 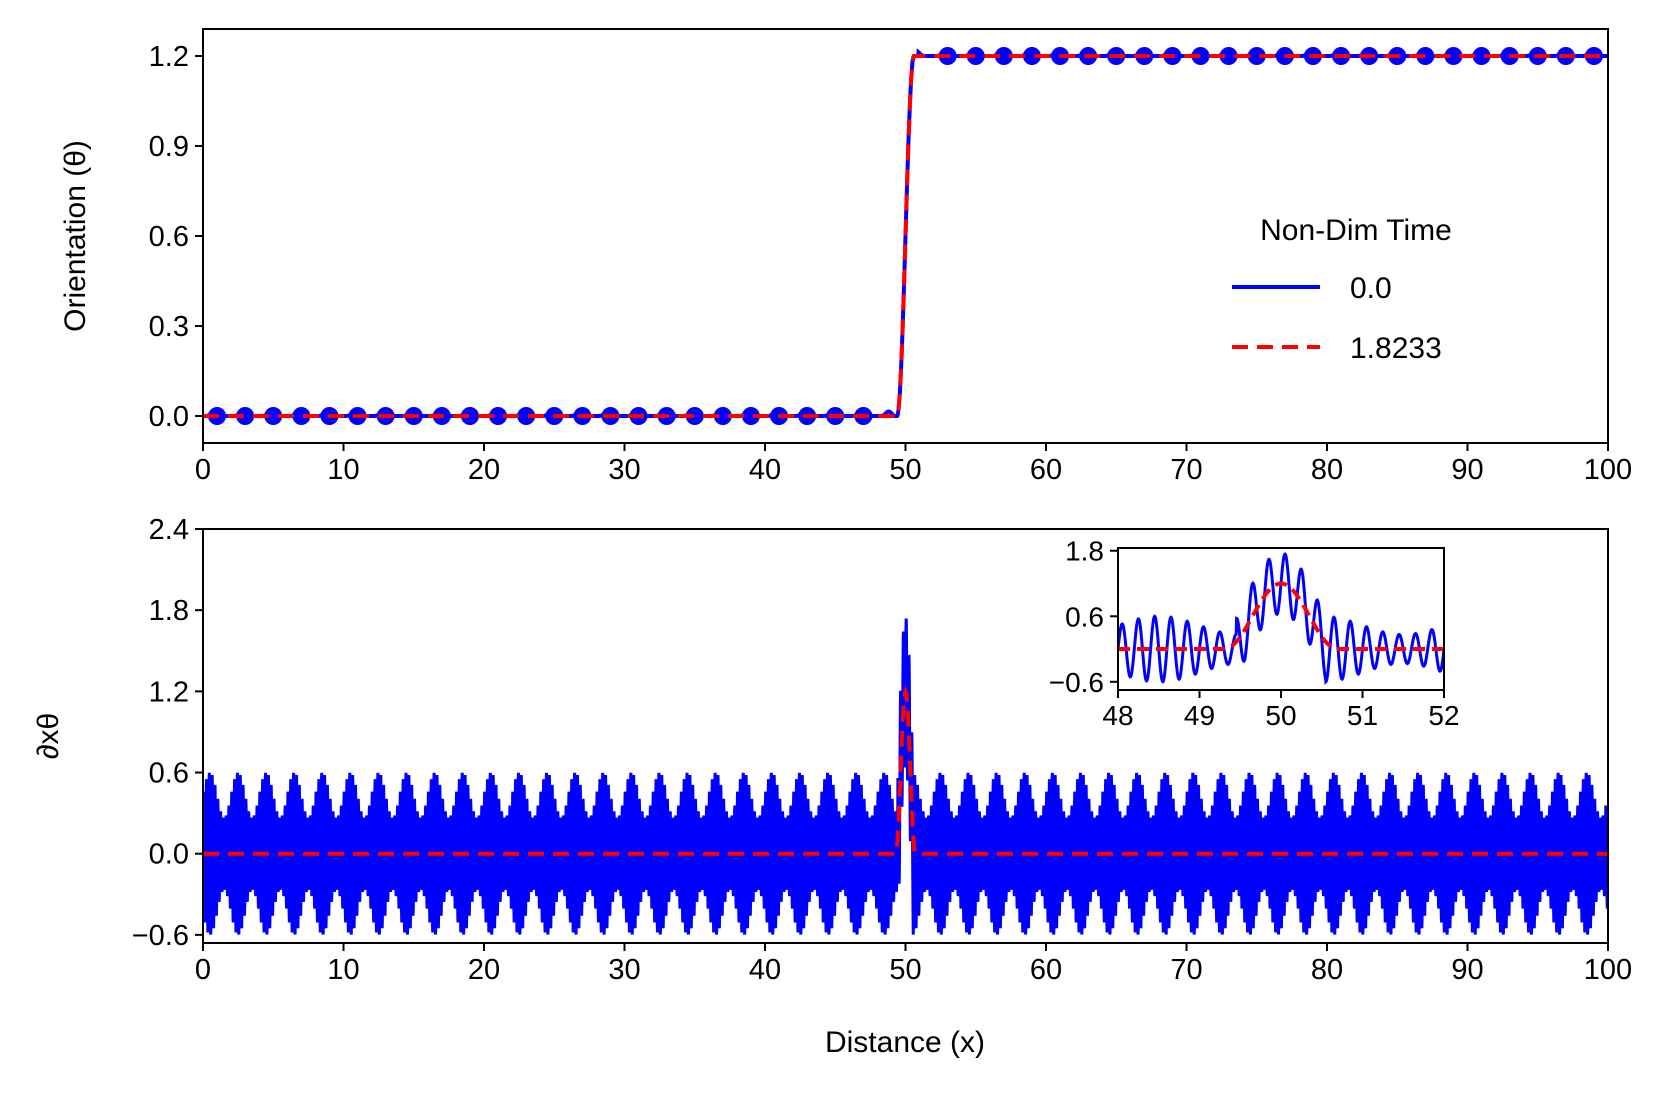 I want to click on top-x-tick-label: 90, so click(x=1467, y=470).